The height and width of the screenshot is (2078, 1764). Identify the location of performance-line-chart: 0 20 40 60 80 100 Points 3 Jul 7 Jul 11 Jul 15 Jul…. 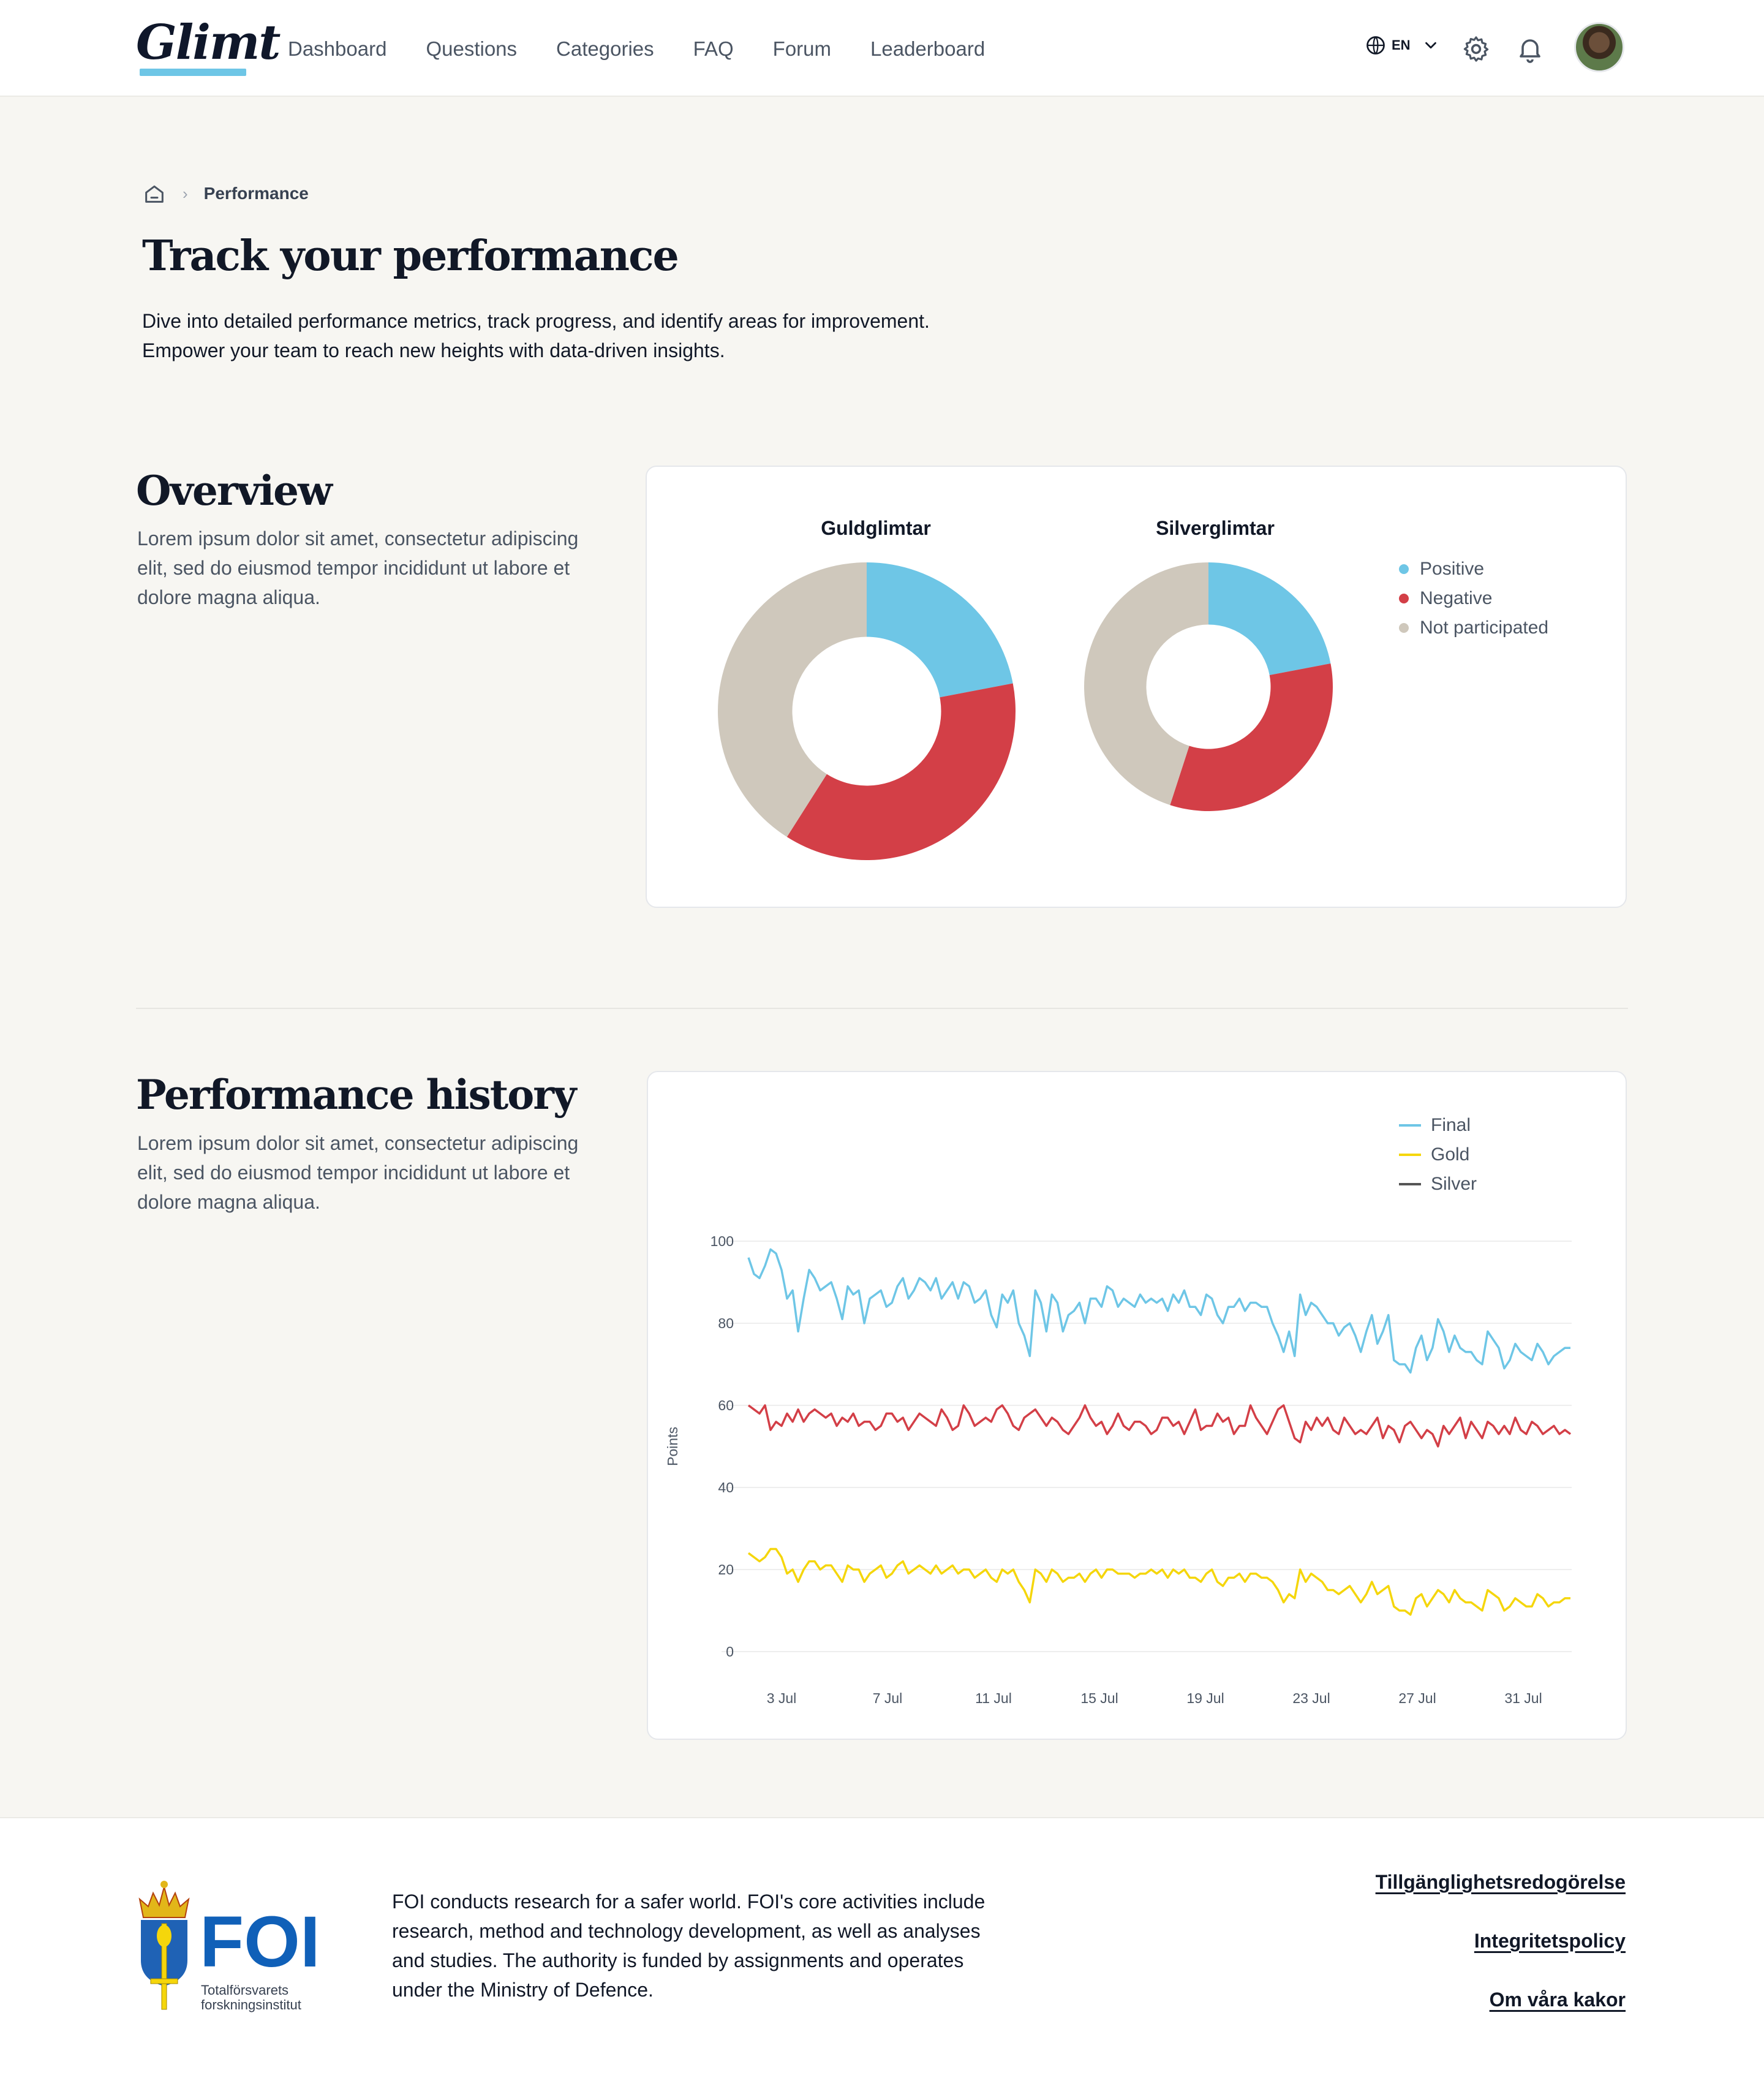
(1118, 1469).